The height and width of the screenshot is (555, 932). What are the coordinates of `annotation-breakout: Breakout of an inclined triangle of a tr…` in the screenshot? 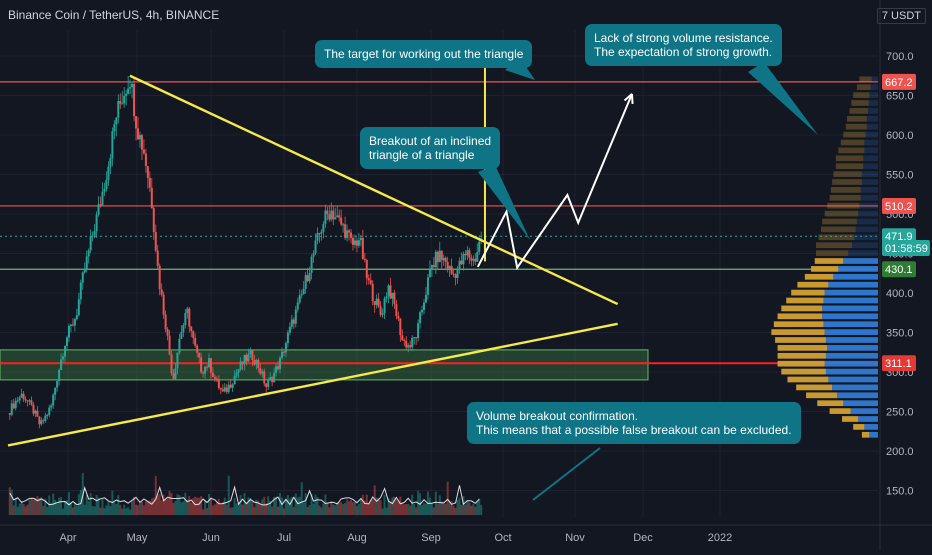 It's located at (430, 148).